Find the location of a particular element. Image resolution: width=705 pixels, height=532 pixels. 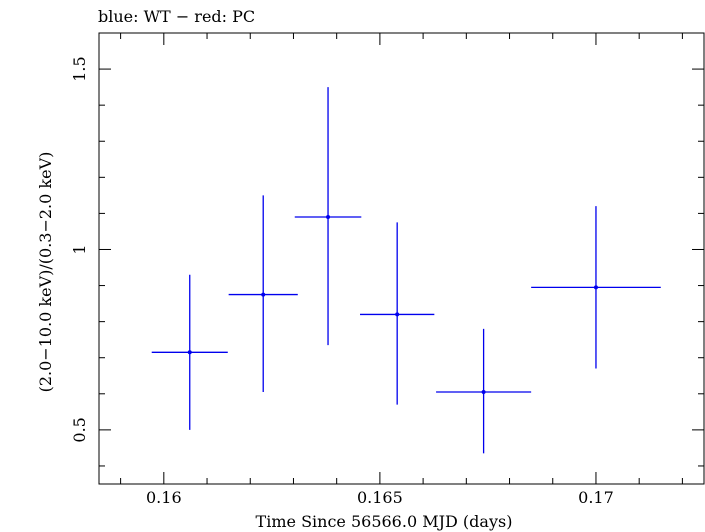

y-tick-label: 0.5 is located at coordinates (79, 429).